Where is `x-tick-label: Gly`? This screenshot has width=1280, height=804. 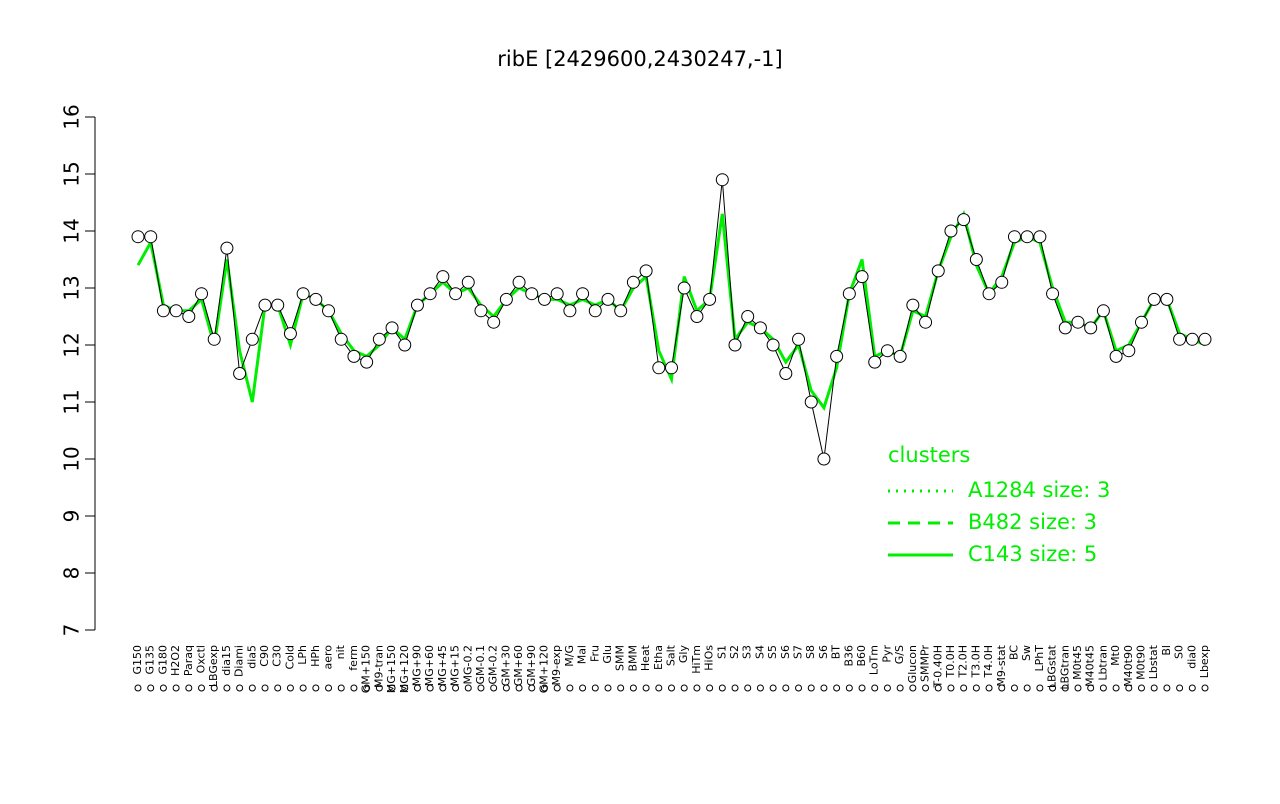
x-tick-label: Gly is located at coordinates (683, 654).